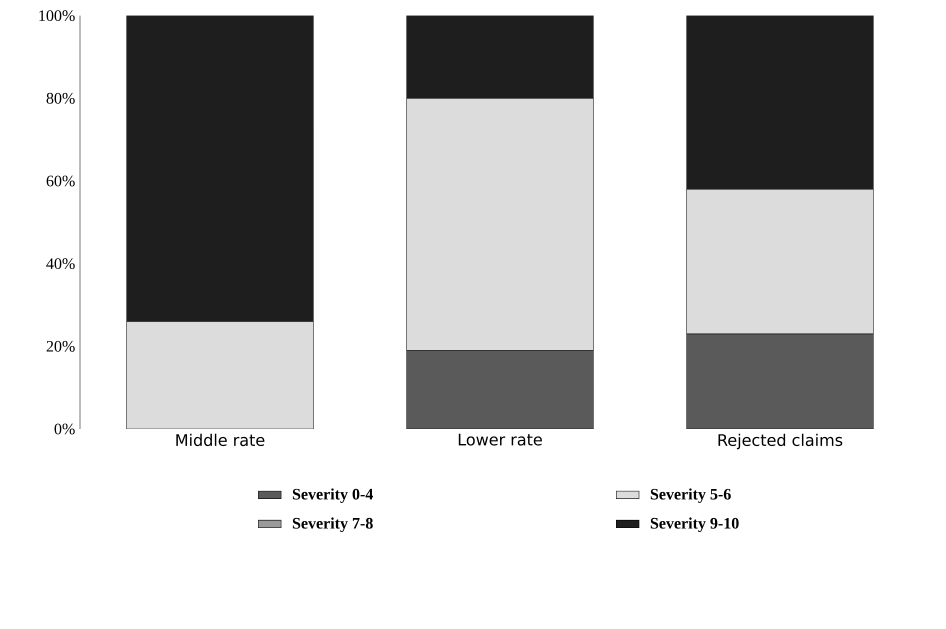  What do you see at coordinates (60, 181) in the screenshot?
I see `y-tick-label: 60%` at bounding box center [60, 181].